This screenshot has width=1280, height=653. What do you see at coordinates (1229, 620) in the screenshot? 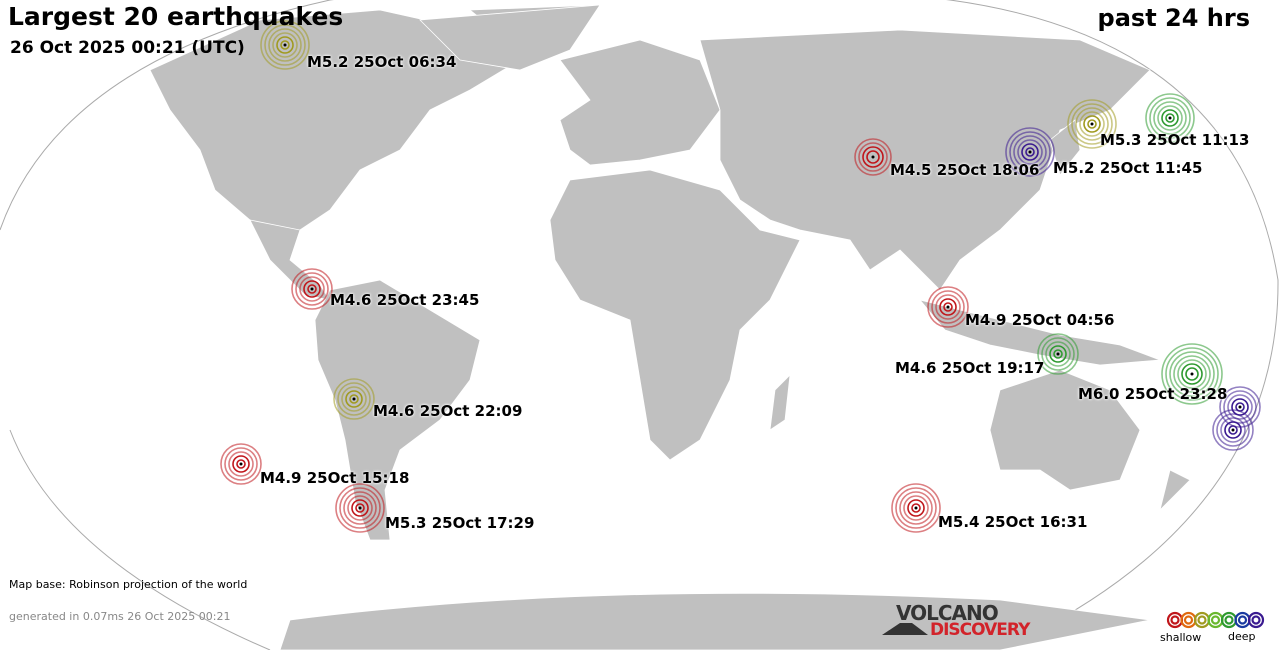
I see `legend-ring-deep_green` at bounding box center [1229, 620].